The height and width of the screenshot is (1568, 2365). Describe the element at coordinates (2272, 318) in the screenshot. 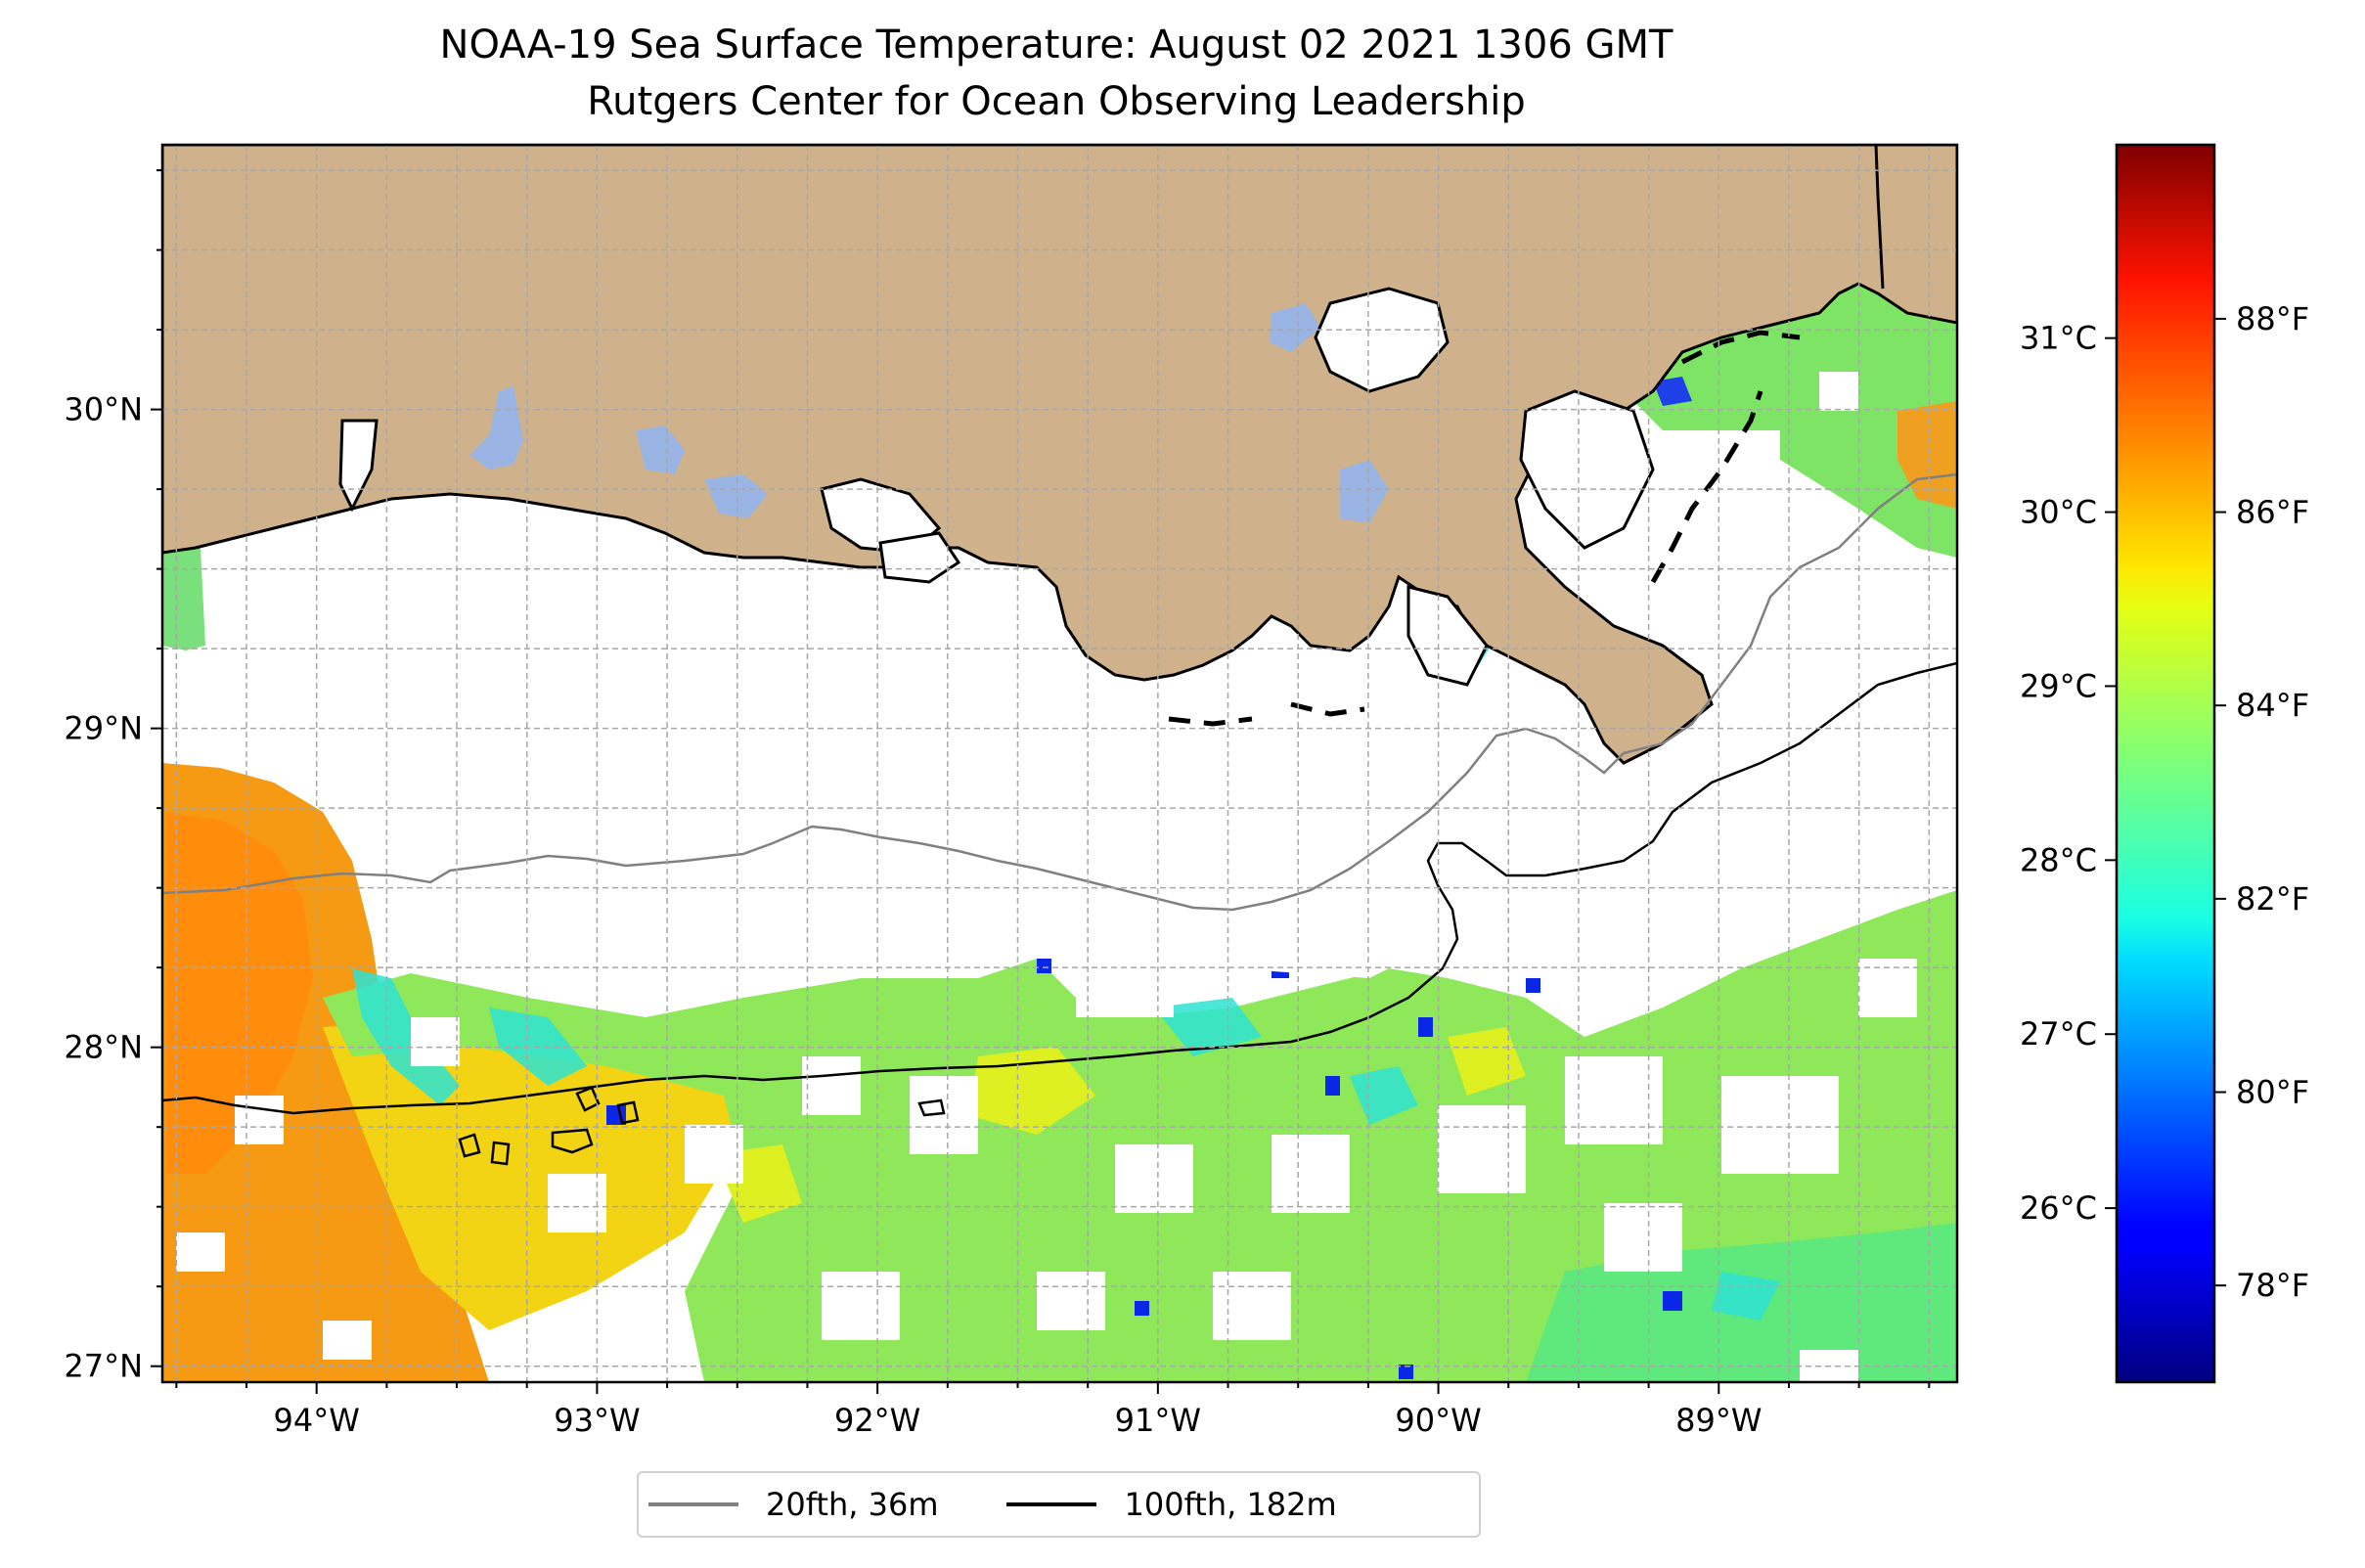

I see `colorbar-fahrenheit-label: 88°F` at that location.